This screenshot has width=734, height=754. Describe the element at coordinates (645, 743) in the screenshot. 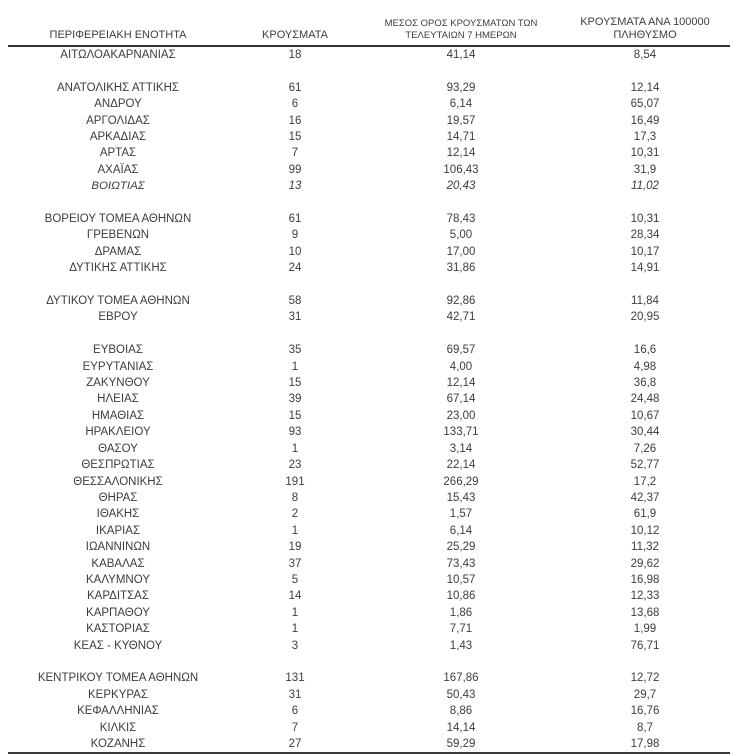

I see `per100k-cell: 17,98` at that location.